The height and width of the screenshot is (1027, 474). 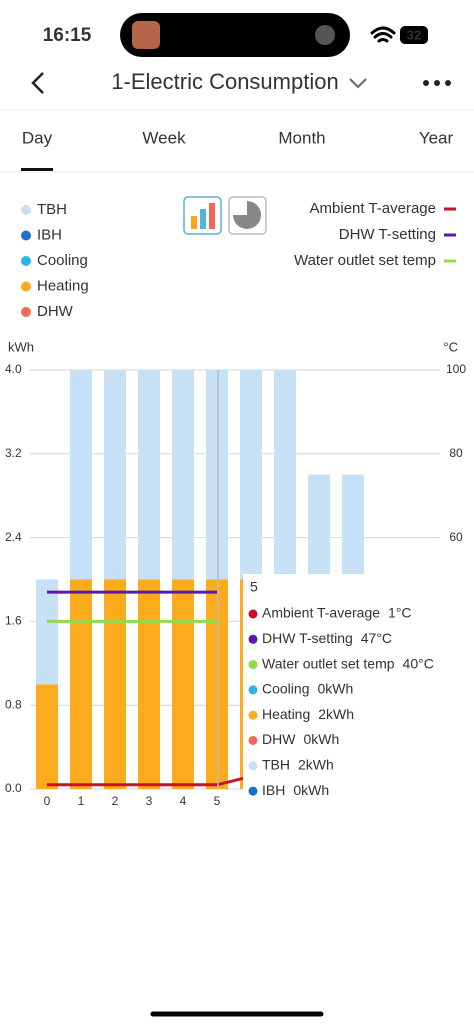 I want to click on x-tick-label: 5, so click(x=217, y=801).